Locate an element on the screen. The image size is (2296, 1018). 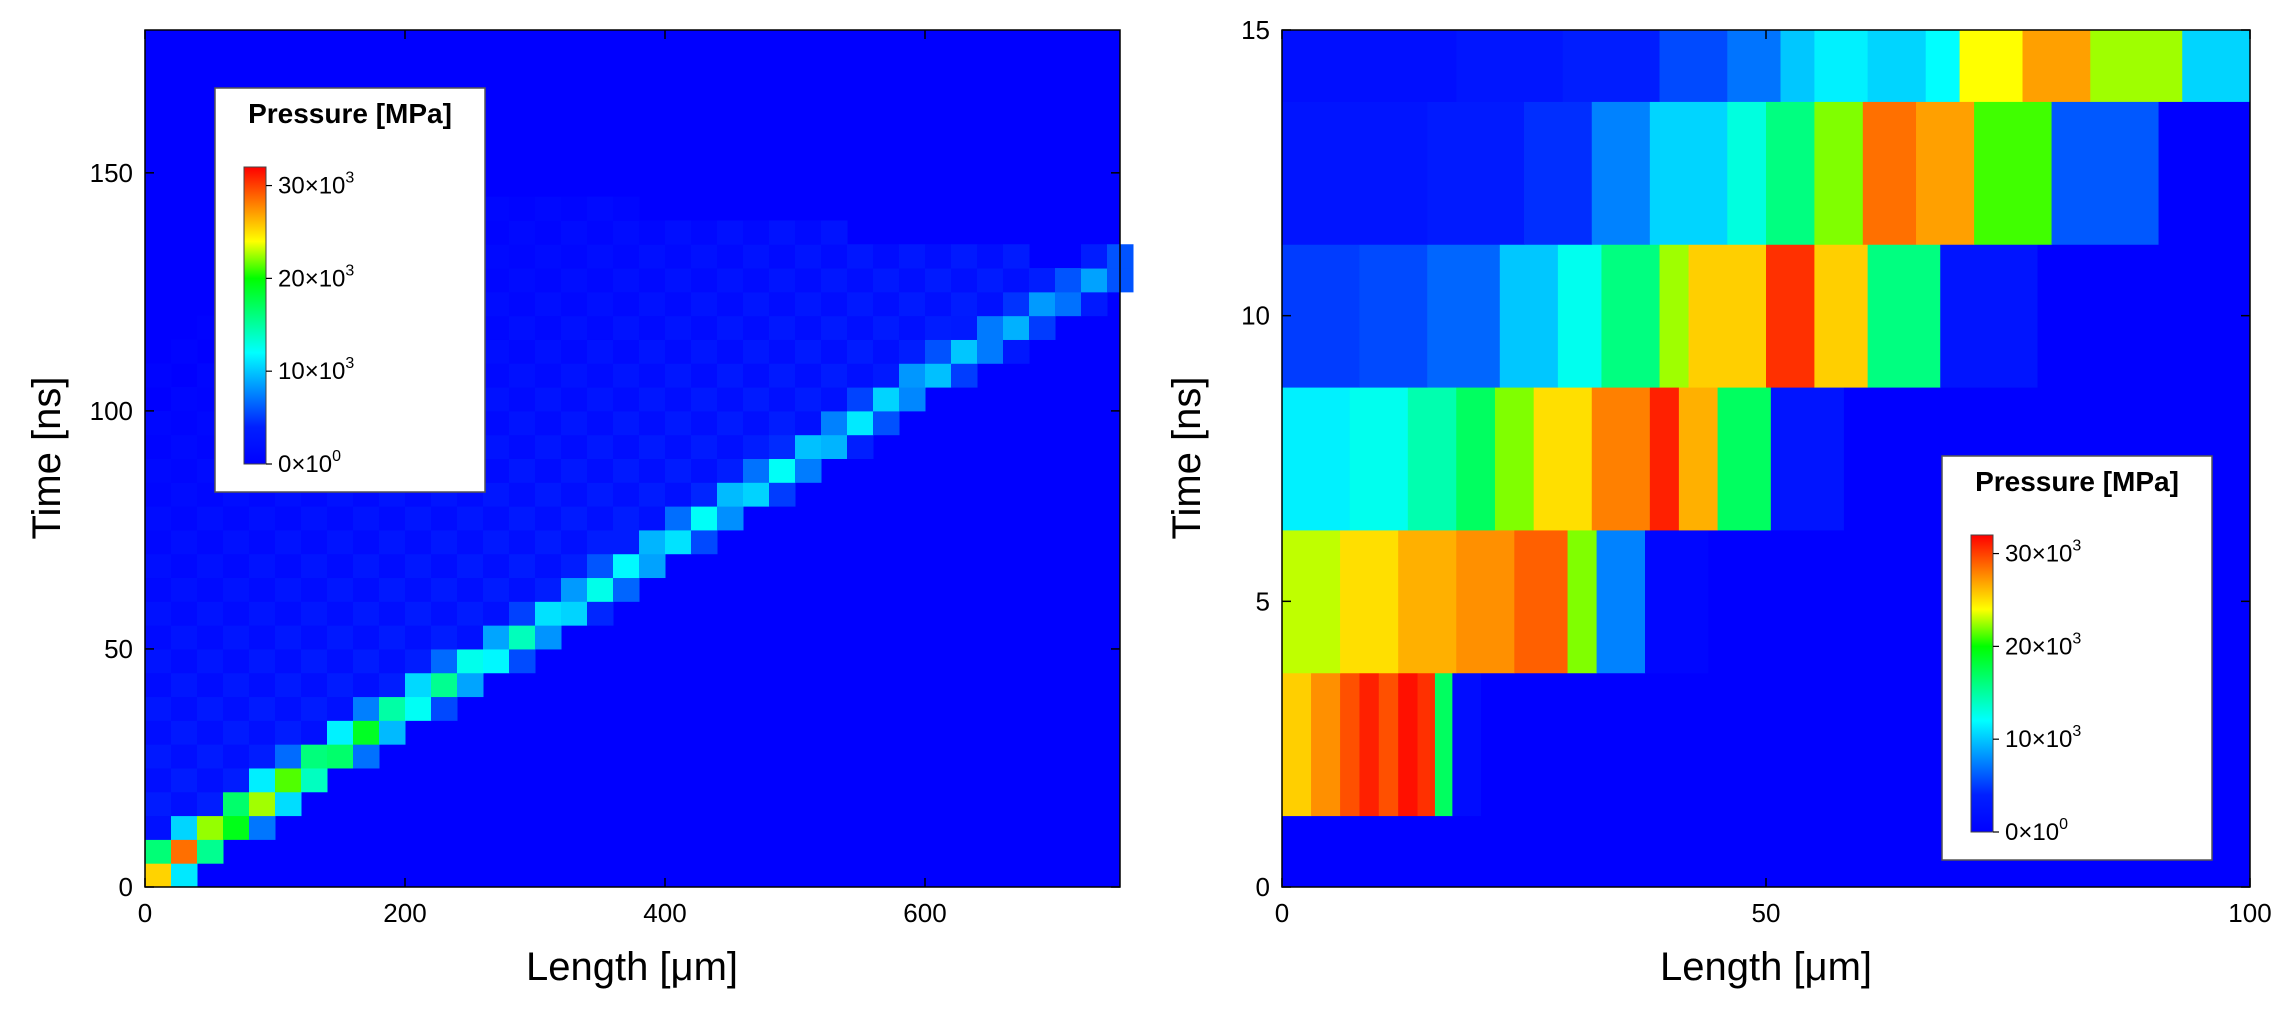
colorbar-tick-mantissa: 10×10 is located at coordinates (2038, 739).